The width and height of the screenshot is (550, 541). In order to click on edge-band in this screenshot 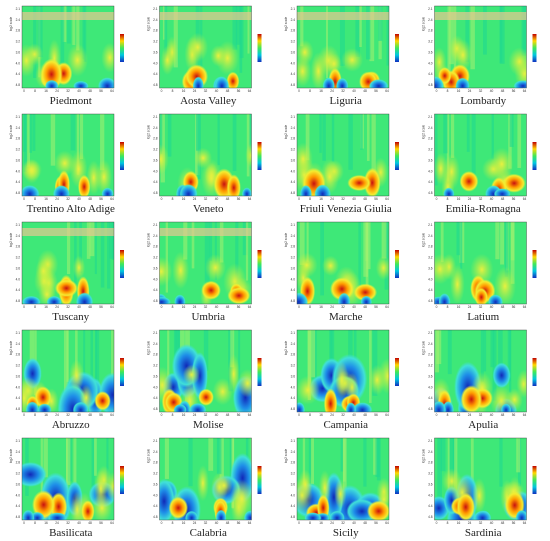, I will do `click(68, 16)`.